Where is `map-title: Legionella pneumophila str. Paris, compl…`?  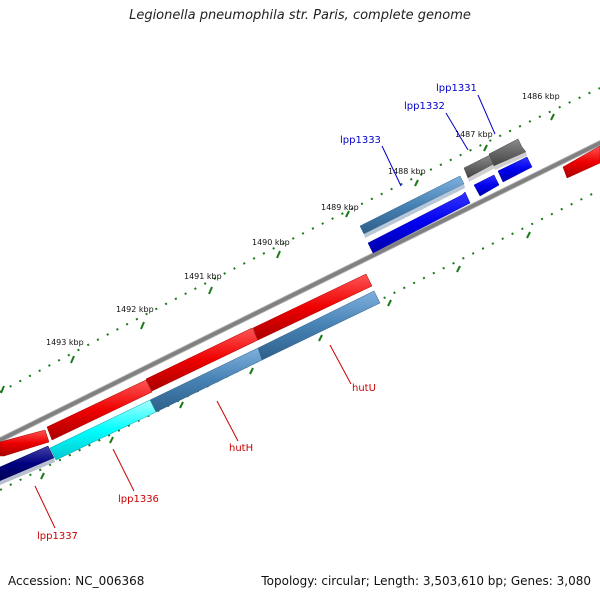
map-title: Legionella pneumophila str. Paris, compl… is located at coordinates (300, 15).